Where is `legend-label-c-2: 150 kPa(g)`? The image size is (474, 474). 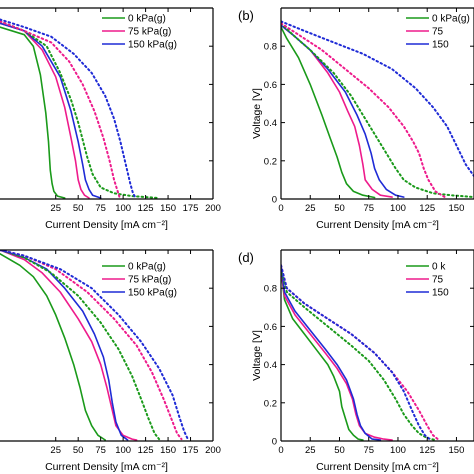
legend-label-c-2: 150 kPa(g) is located at coordinates (152, 293).